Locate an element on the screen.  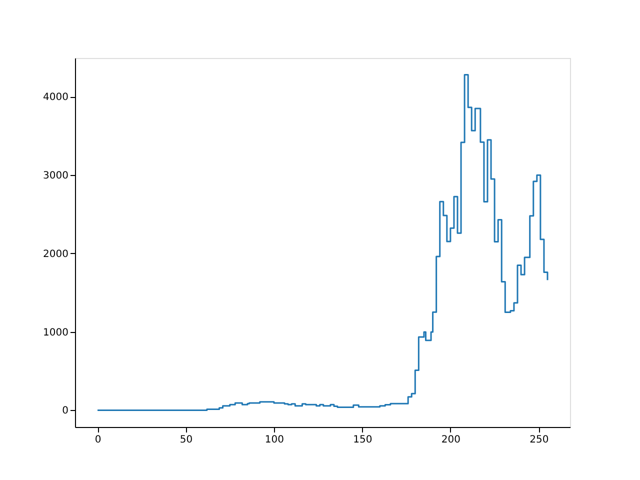
x-tick-label: 250 is located at coordinates (539, 440).